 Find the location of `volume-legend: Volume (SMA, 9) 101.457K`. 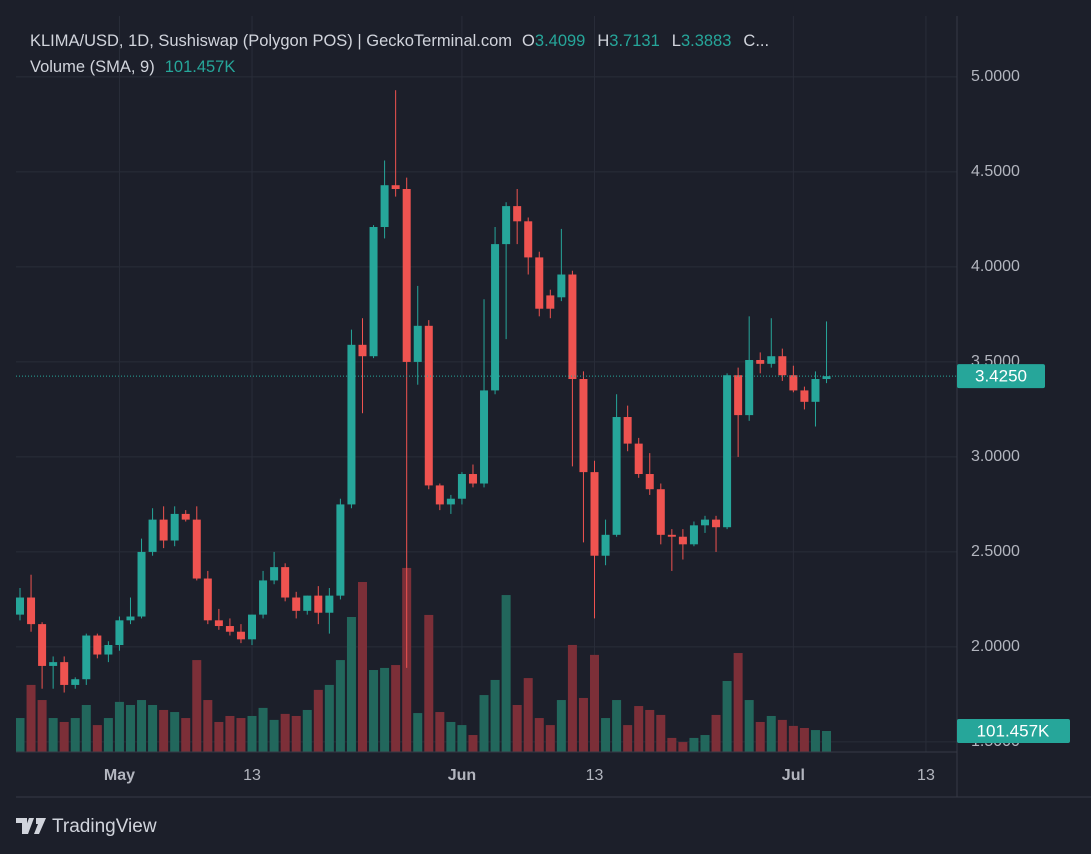

volume-legend: Volume (SMA, 9) 101.457K is located at coordinates (132, 67).